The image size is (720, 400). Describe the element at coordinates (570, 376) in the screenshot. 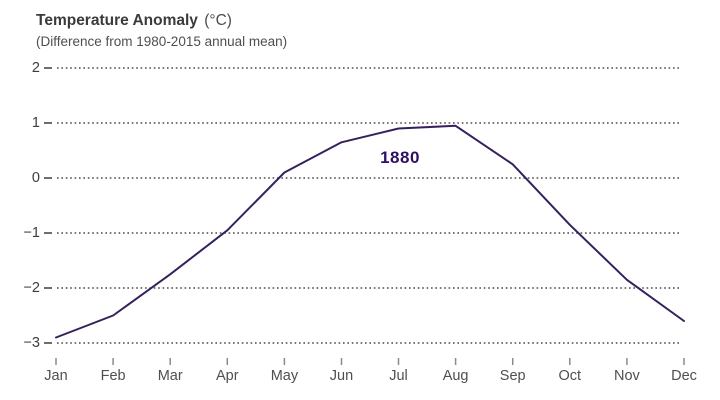

I see `x-axis-label: Oct` at that location.